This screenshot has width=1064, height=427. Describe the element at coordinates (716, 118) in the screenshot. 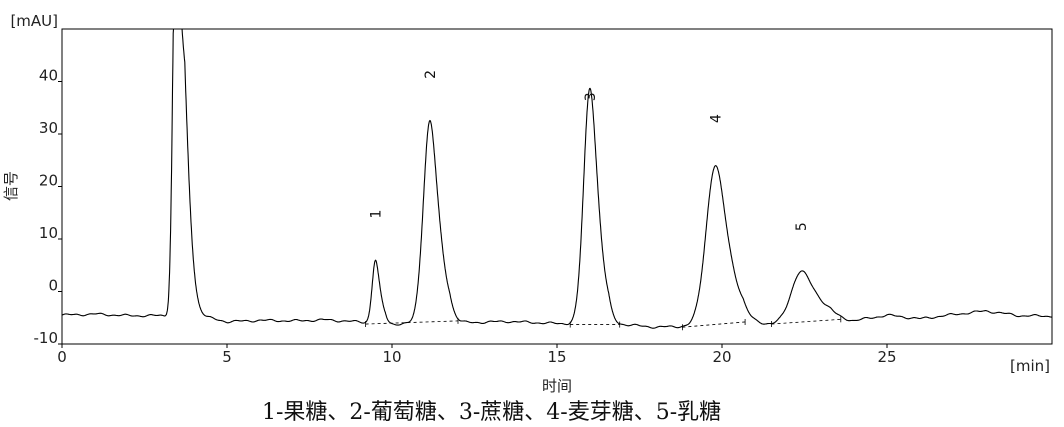

I see `peak-label: 4` at that location.